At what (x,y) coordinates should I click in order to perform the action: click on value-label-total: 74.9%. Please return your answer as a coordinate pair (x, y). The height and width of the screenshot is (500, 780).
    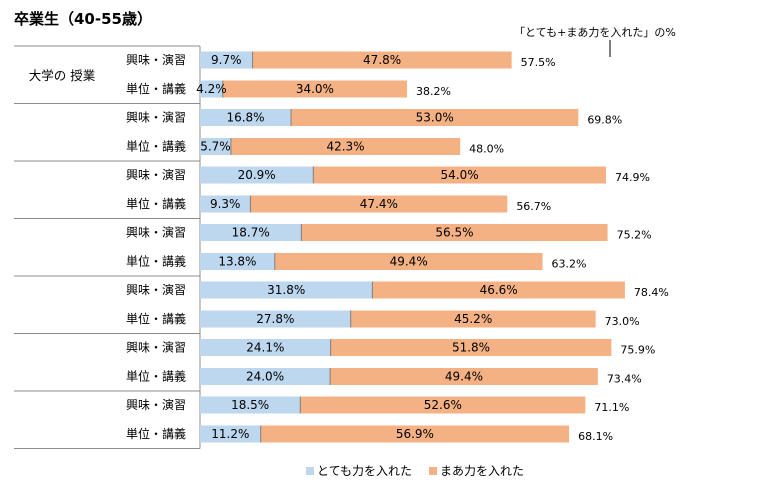
    Looking at the image, I should click on (632, 177).